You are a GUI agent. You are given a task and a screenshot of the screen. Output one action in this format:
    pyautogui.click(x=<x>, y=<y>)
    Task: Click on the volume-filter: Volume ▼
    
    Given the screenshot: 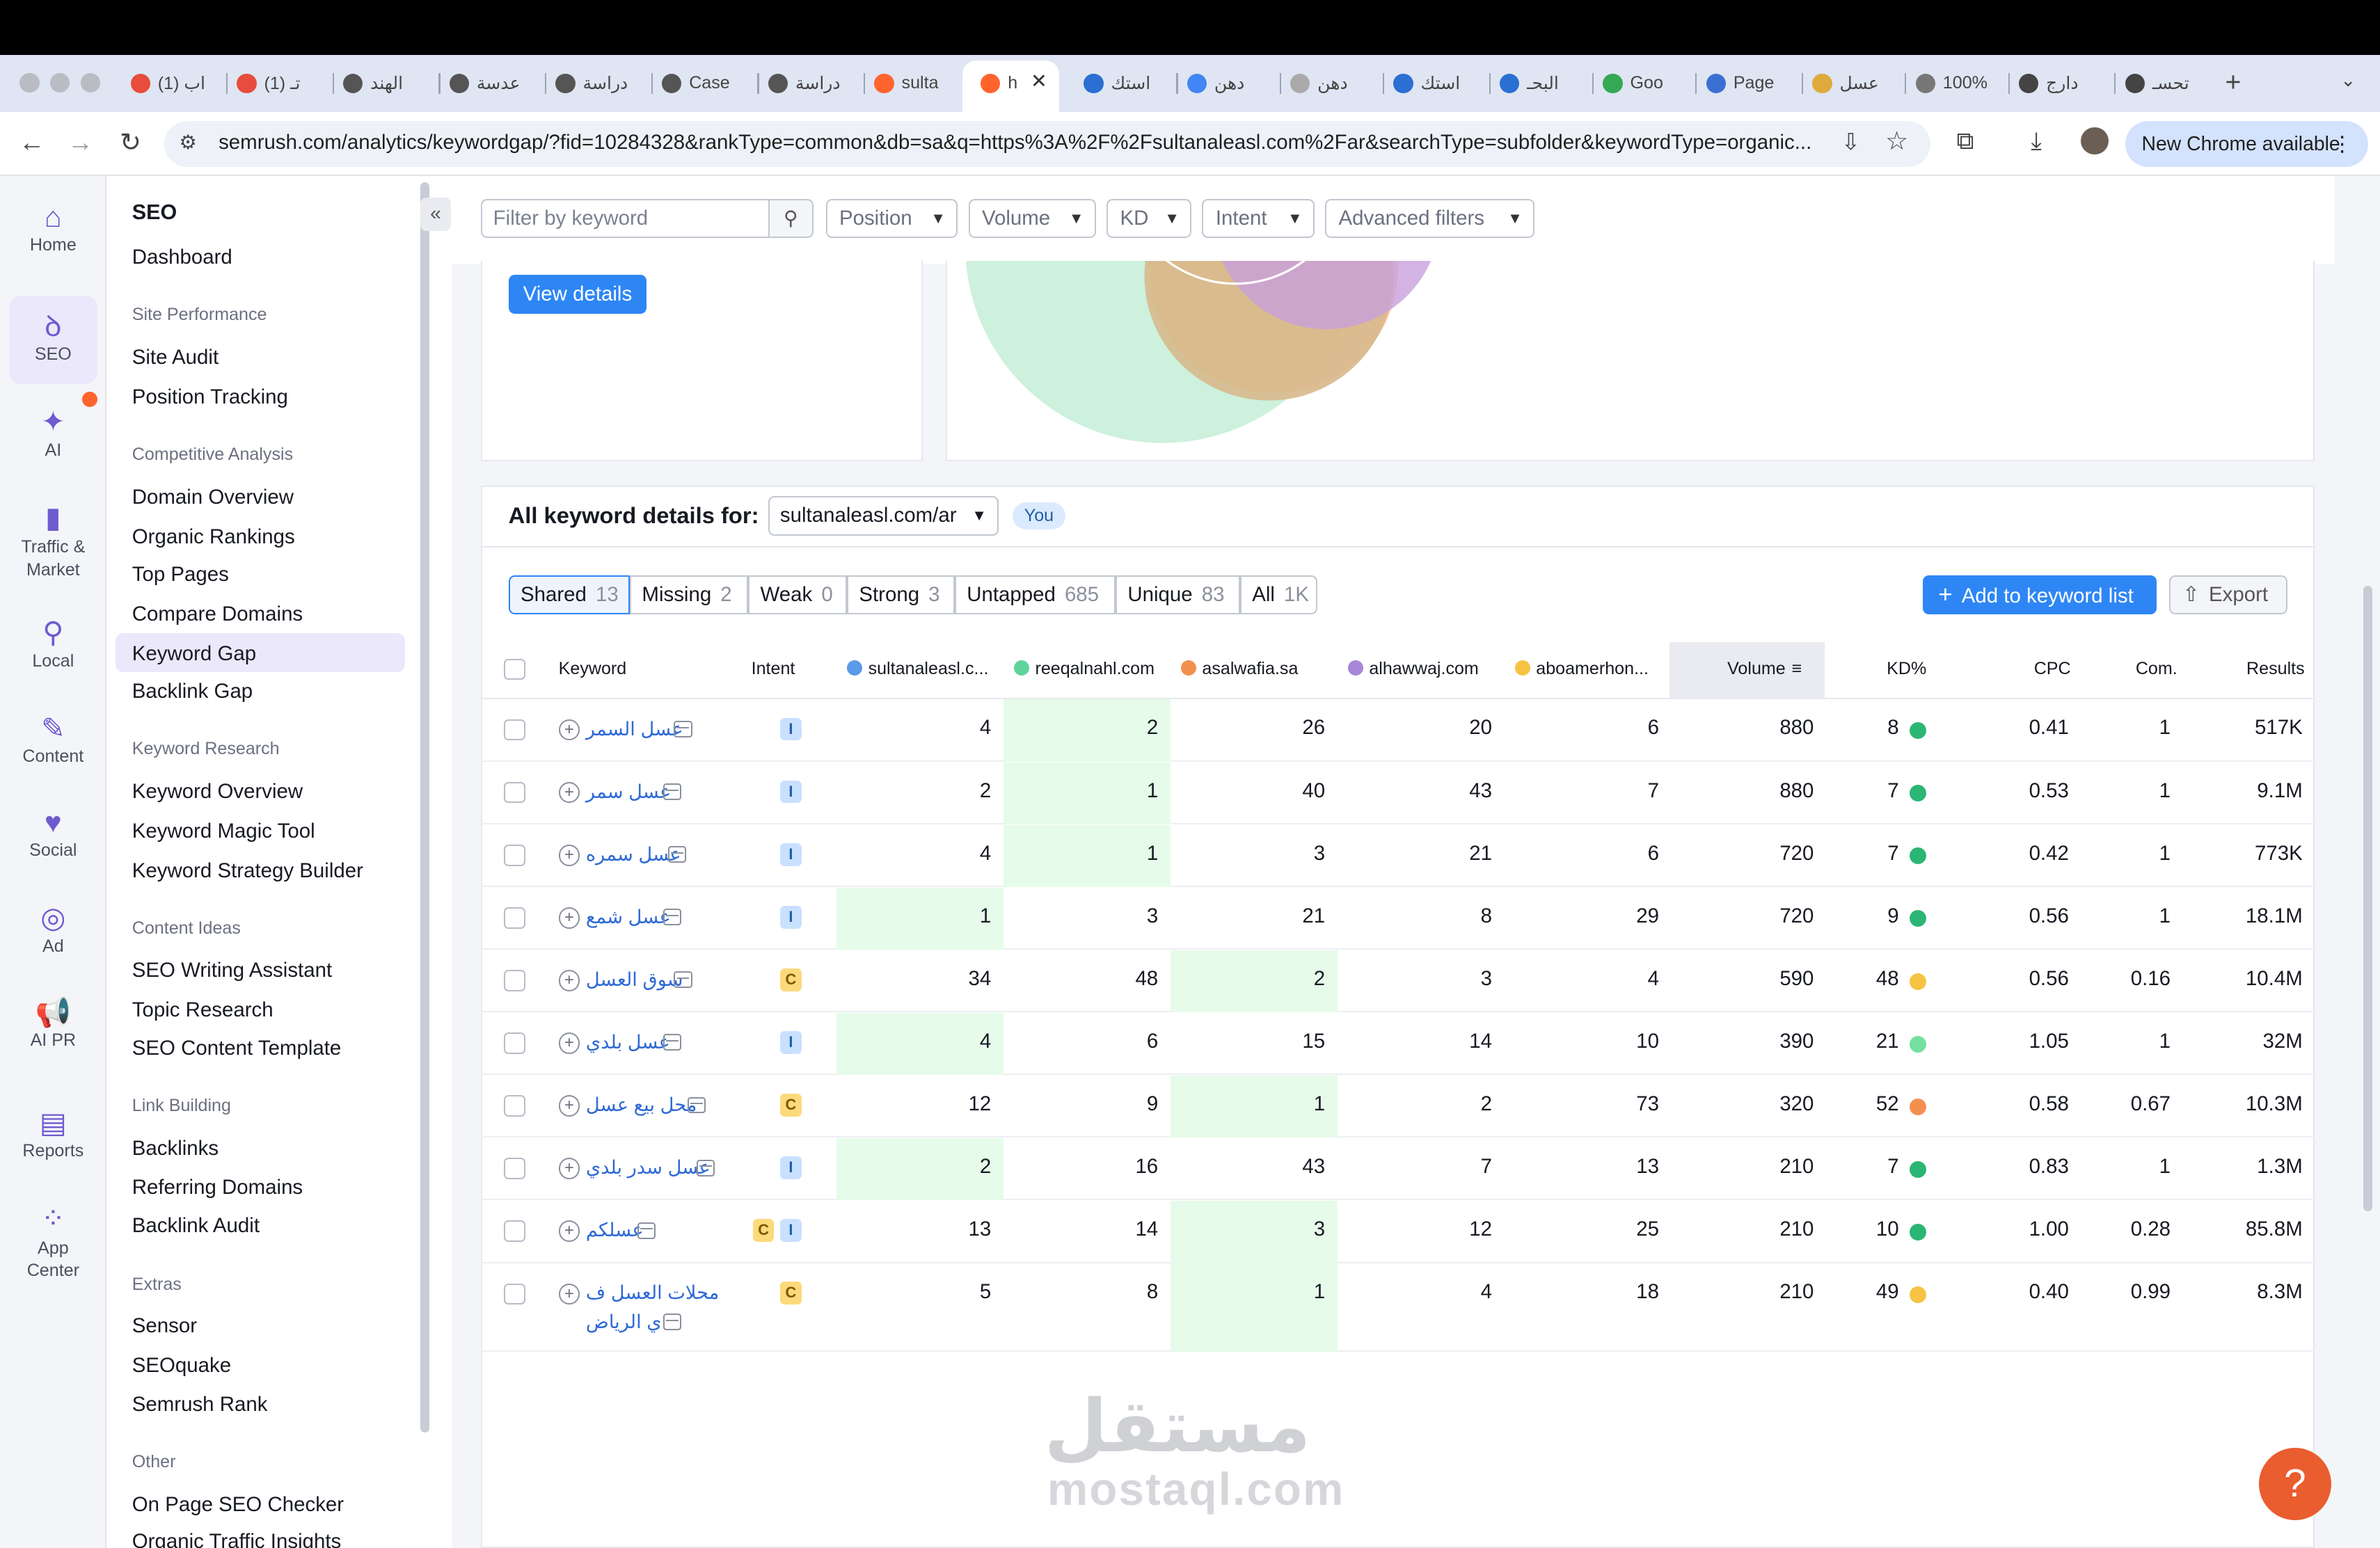 What is the action you would take?
    pyautogui.click(x=1032, y=219)
    